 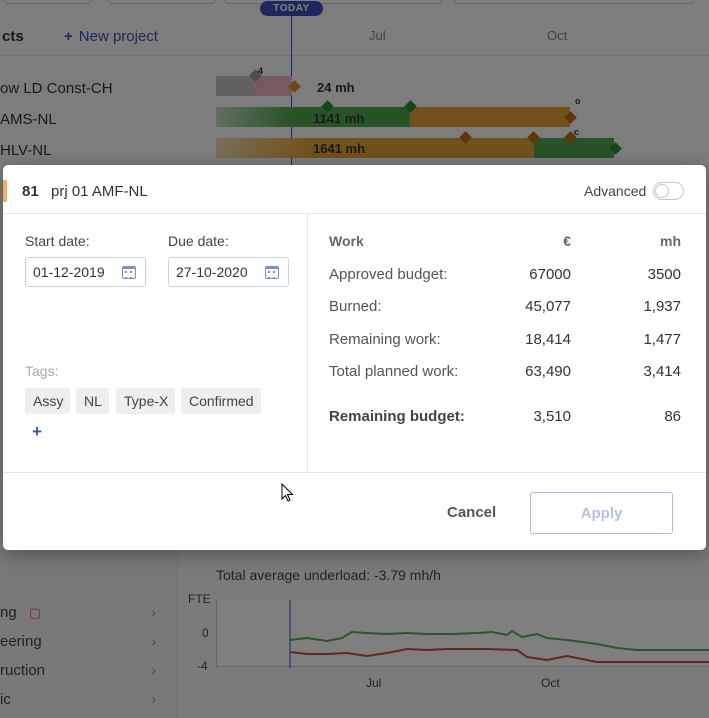 What do you see at coordinates (567, 241) in the screenshot?
I see `eur-column-header: €` at bounding box center [567, 241].